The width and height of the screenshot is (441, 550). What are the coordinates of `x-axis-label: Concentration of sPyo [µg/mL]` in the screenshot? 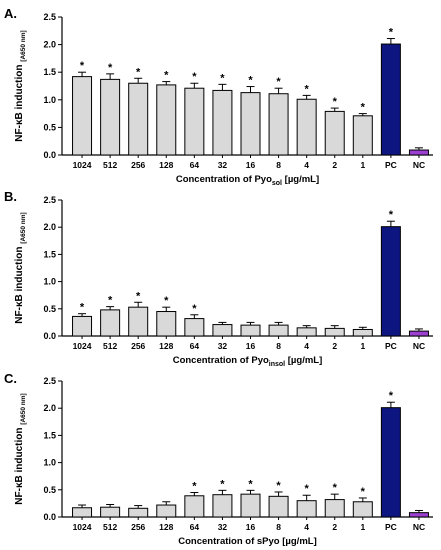 It's located at (247, 541).